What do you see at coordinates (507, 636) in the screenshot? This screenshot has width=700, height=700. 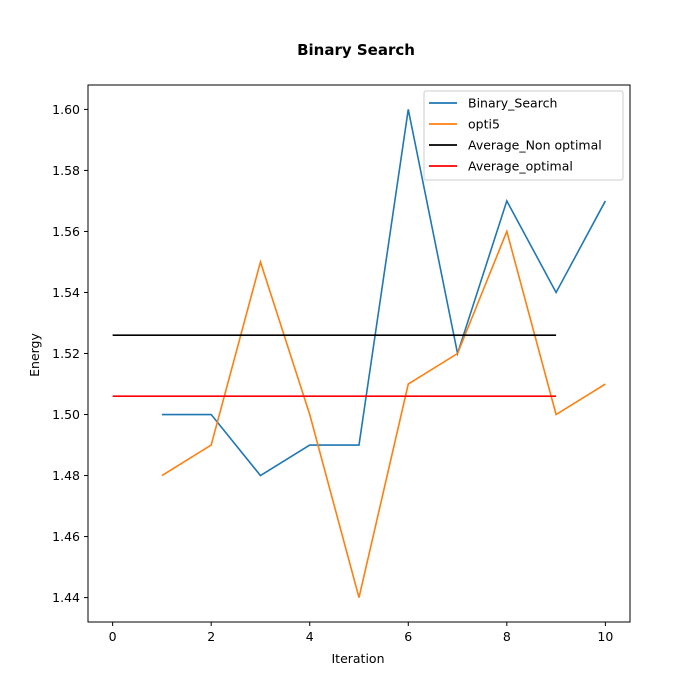 I see `x-tick-label: 8` at bounding box center [507, 636].